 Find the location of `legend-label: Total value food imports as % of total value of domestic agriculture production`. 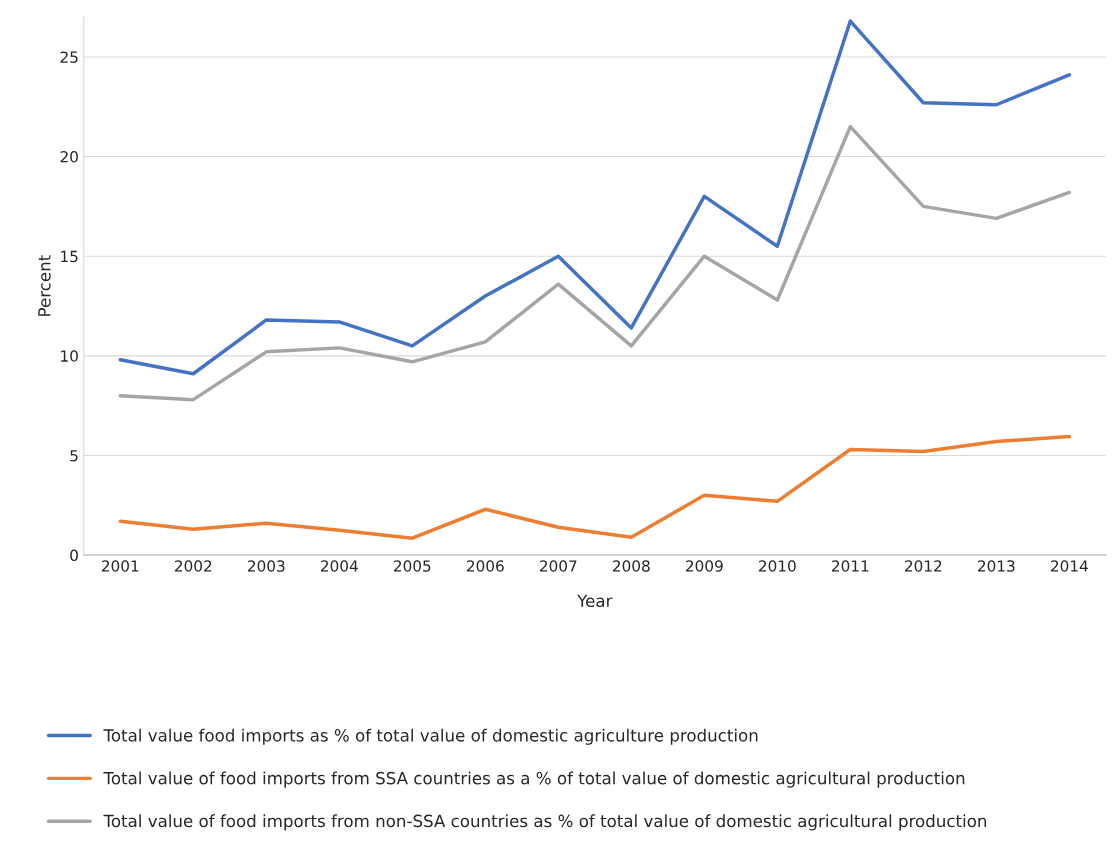

legend-label: Total value food imports as % of total value of domestic agriculture production is located at coordinates (430, 736).